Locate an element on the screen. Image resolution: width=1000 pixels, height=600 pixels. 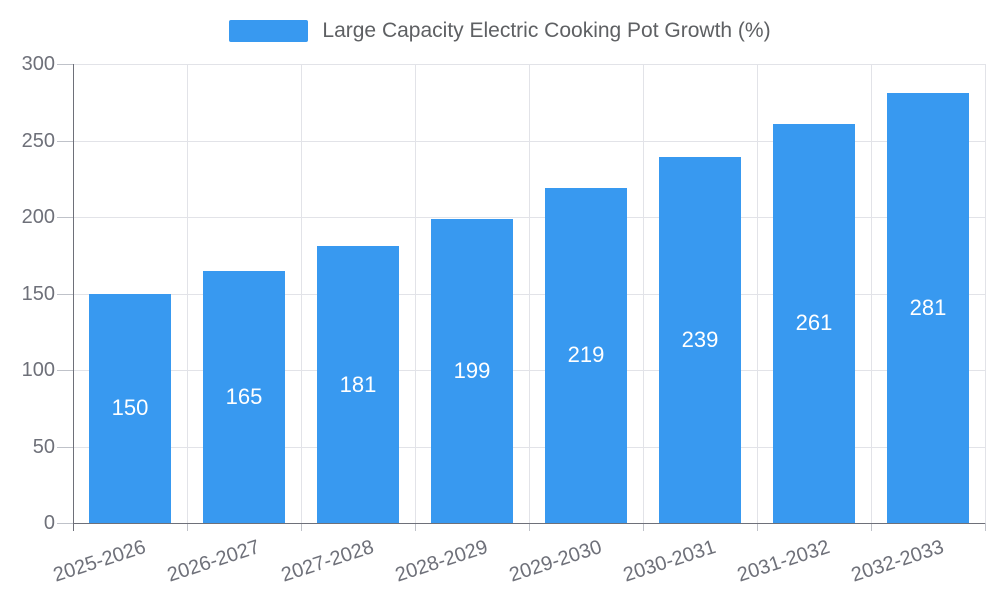
bar-value-label: 219 is located at coordinates (586, 355).